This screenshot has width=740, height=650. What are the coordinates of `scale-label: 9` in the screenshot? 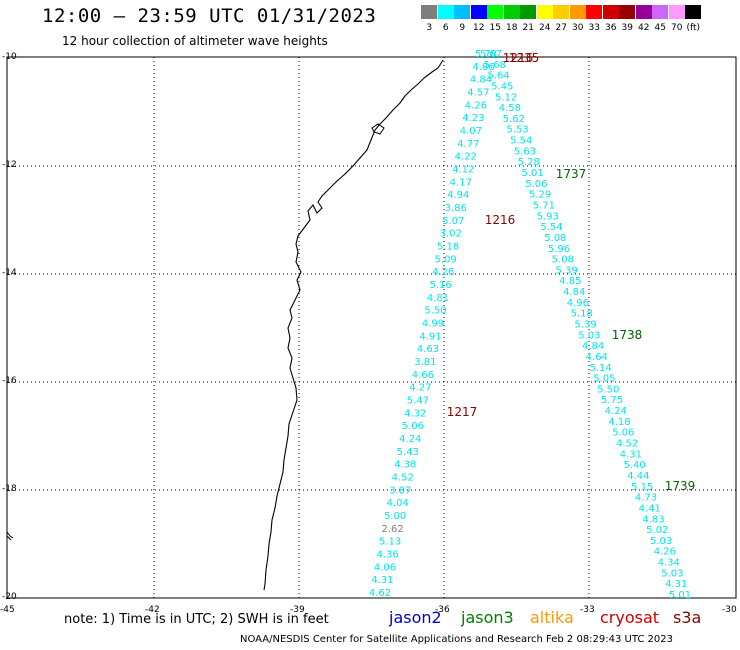 It's located at (462, 28).